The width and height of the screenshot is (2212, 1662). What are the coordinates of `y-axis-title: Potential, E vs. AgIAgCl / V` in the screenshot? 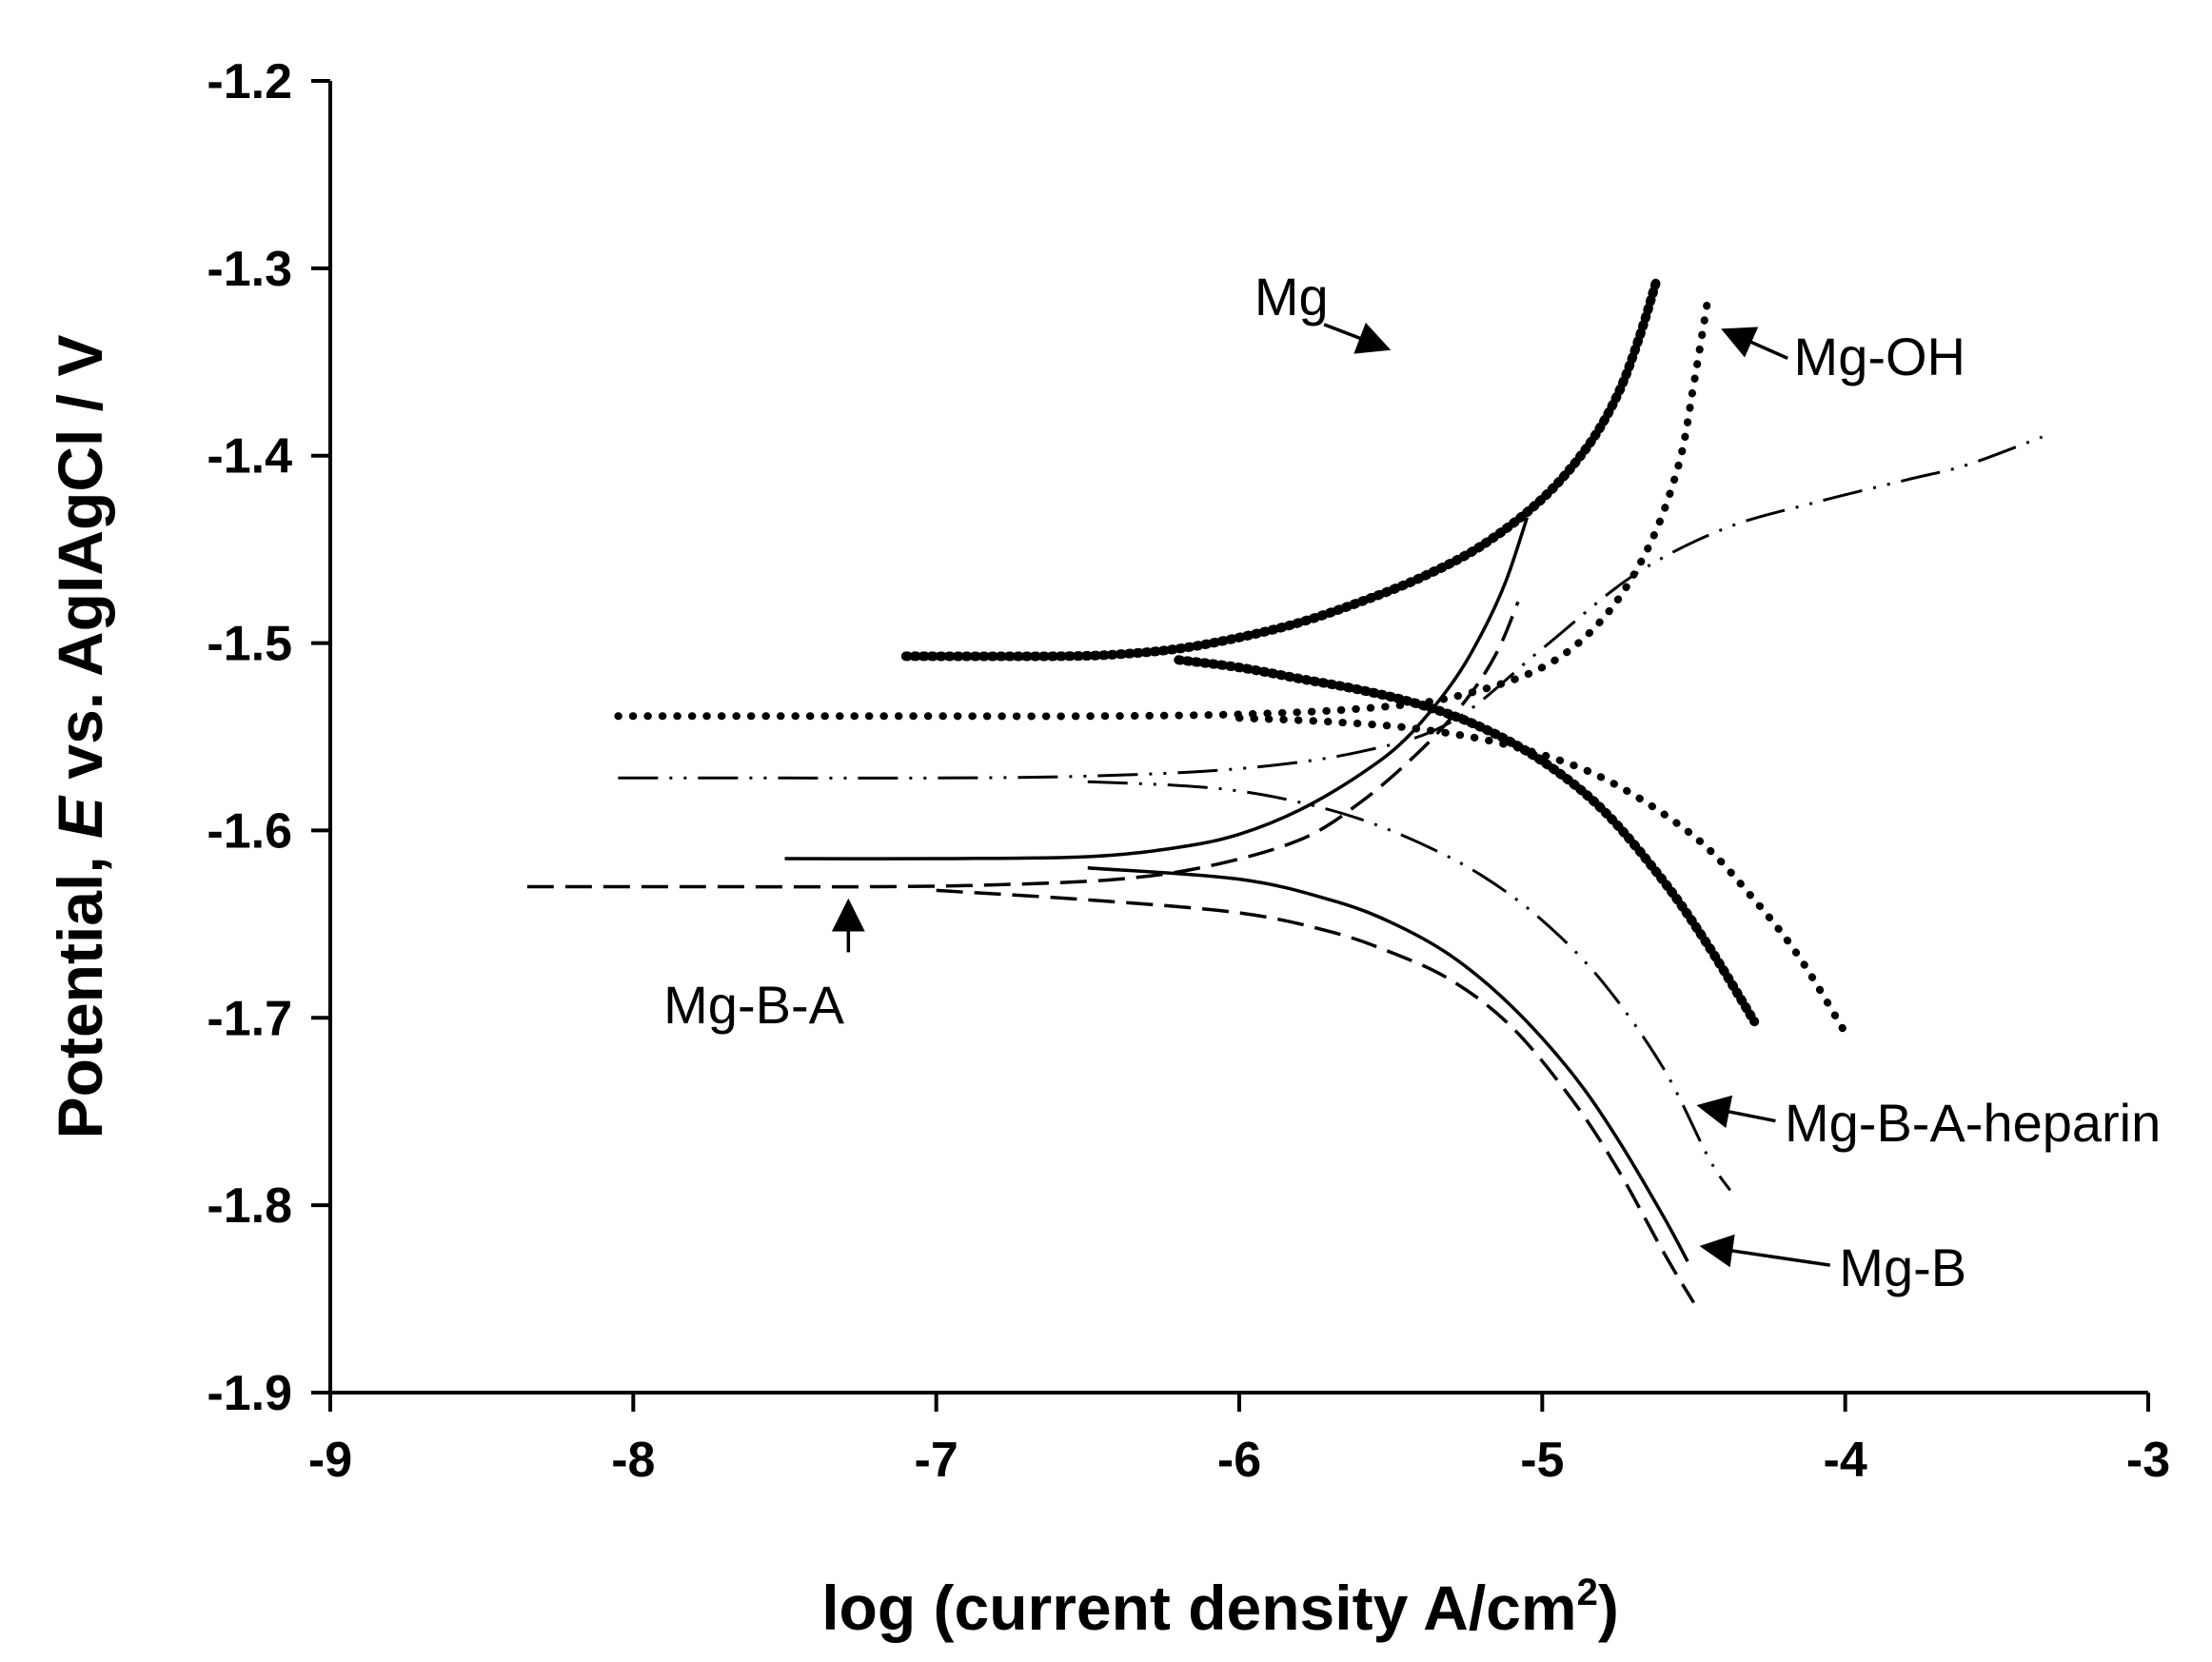 It's located at (80, 737).